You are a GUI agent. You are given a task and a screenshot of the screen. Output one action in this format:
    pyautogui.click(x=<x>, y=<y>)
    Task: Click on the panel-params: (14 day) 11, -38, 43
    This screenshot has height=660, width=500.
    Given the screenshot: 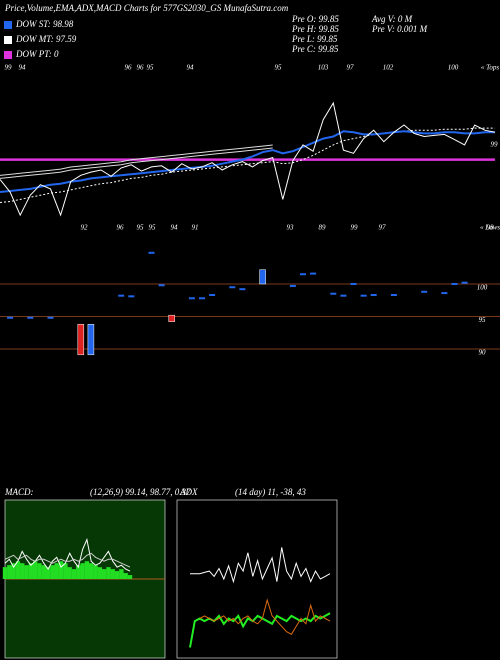 What is the action you would take?
    pyautogui.click(x=270, y=492)
    